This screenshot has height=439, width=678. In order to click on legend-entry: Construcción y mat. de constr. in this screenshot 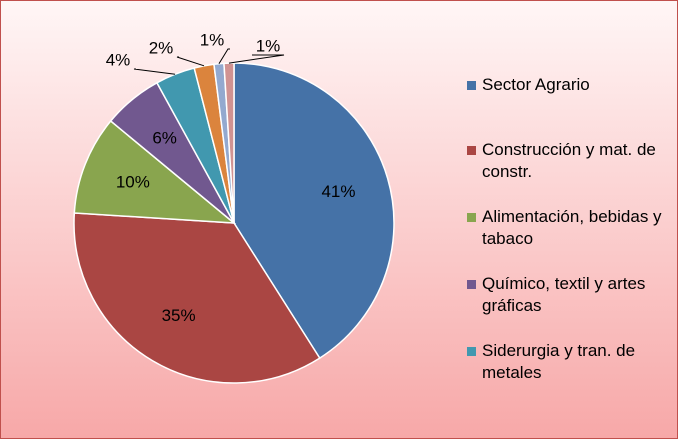, I will do `click(572, 161)`.